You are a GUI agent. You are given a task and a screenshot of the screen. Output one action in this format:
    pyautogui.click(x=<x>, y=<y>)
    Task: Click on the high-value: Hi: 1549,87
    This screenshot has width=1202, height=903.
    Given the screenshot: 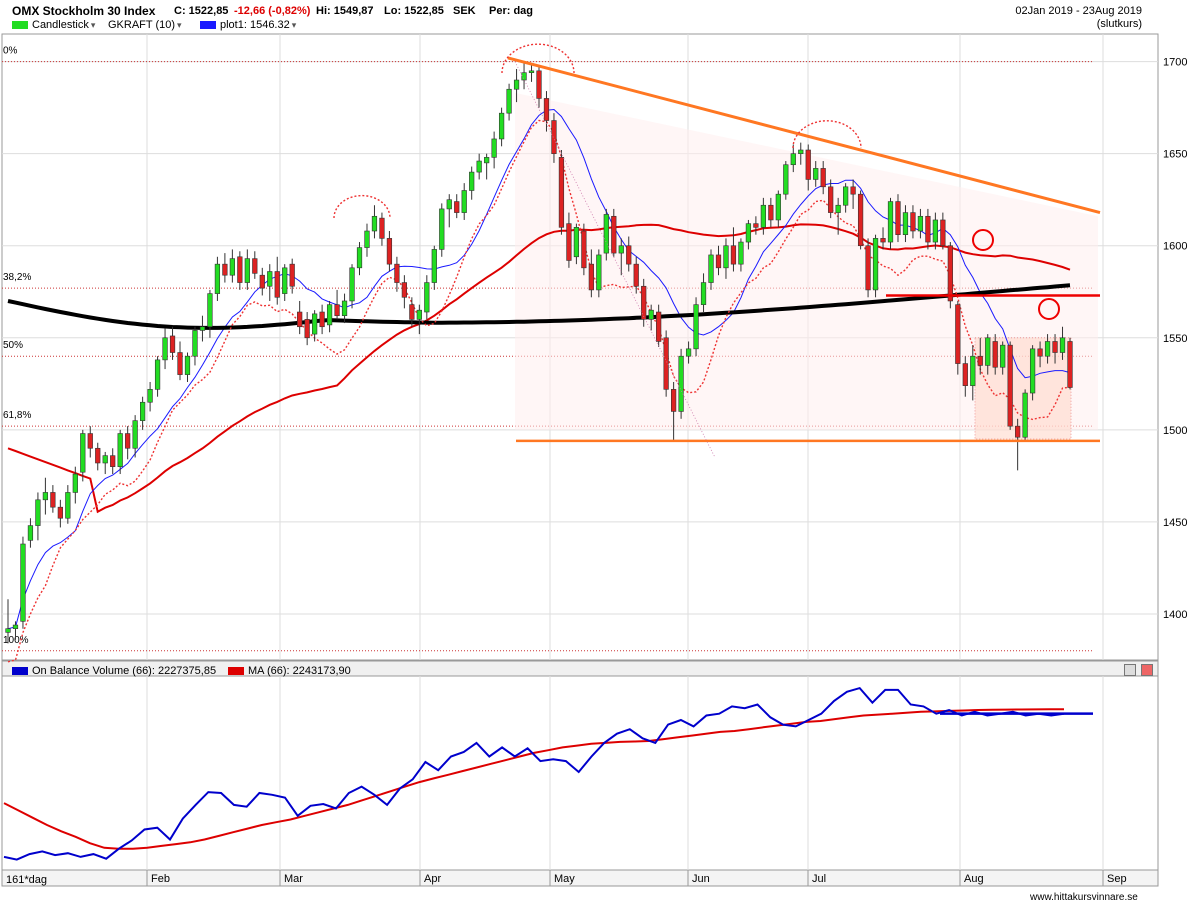 What is the action you would take?
    pyautogui.click(x=345, y=11)
    